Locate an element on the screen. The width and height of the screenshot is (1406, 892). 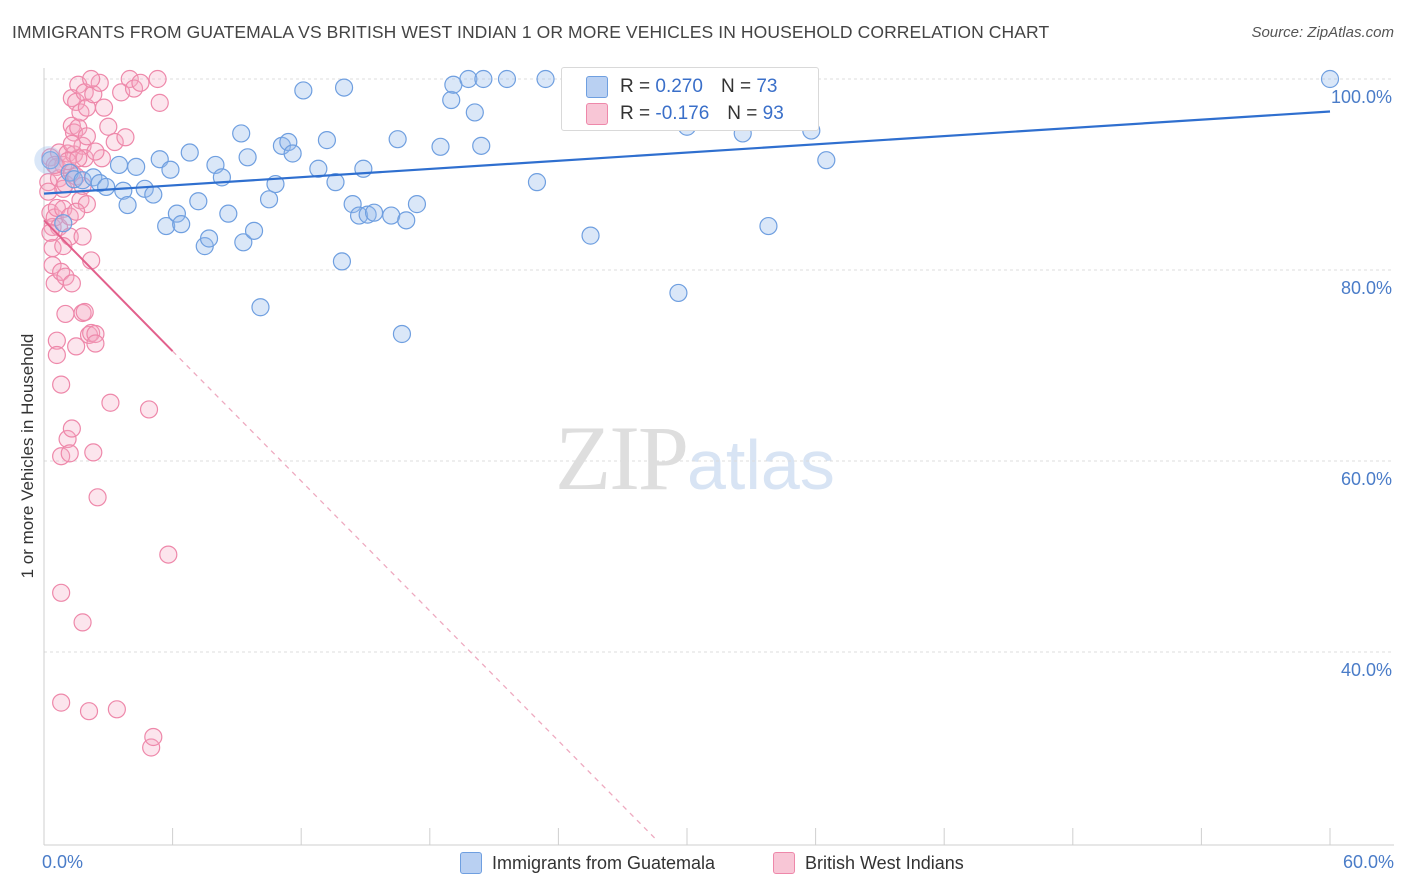
watermark-zip: ZIP is located at coordinates (622, 458).